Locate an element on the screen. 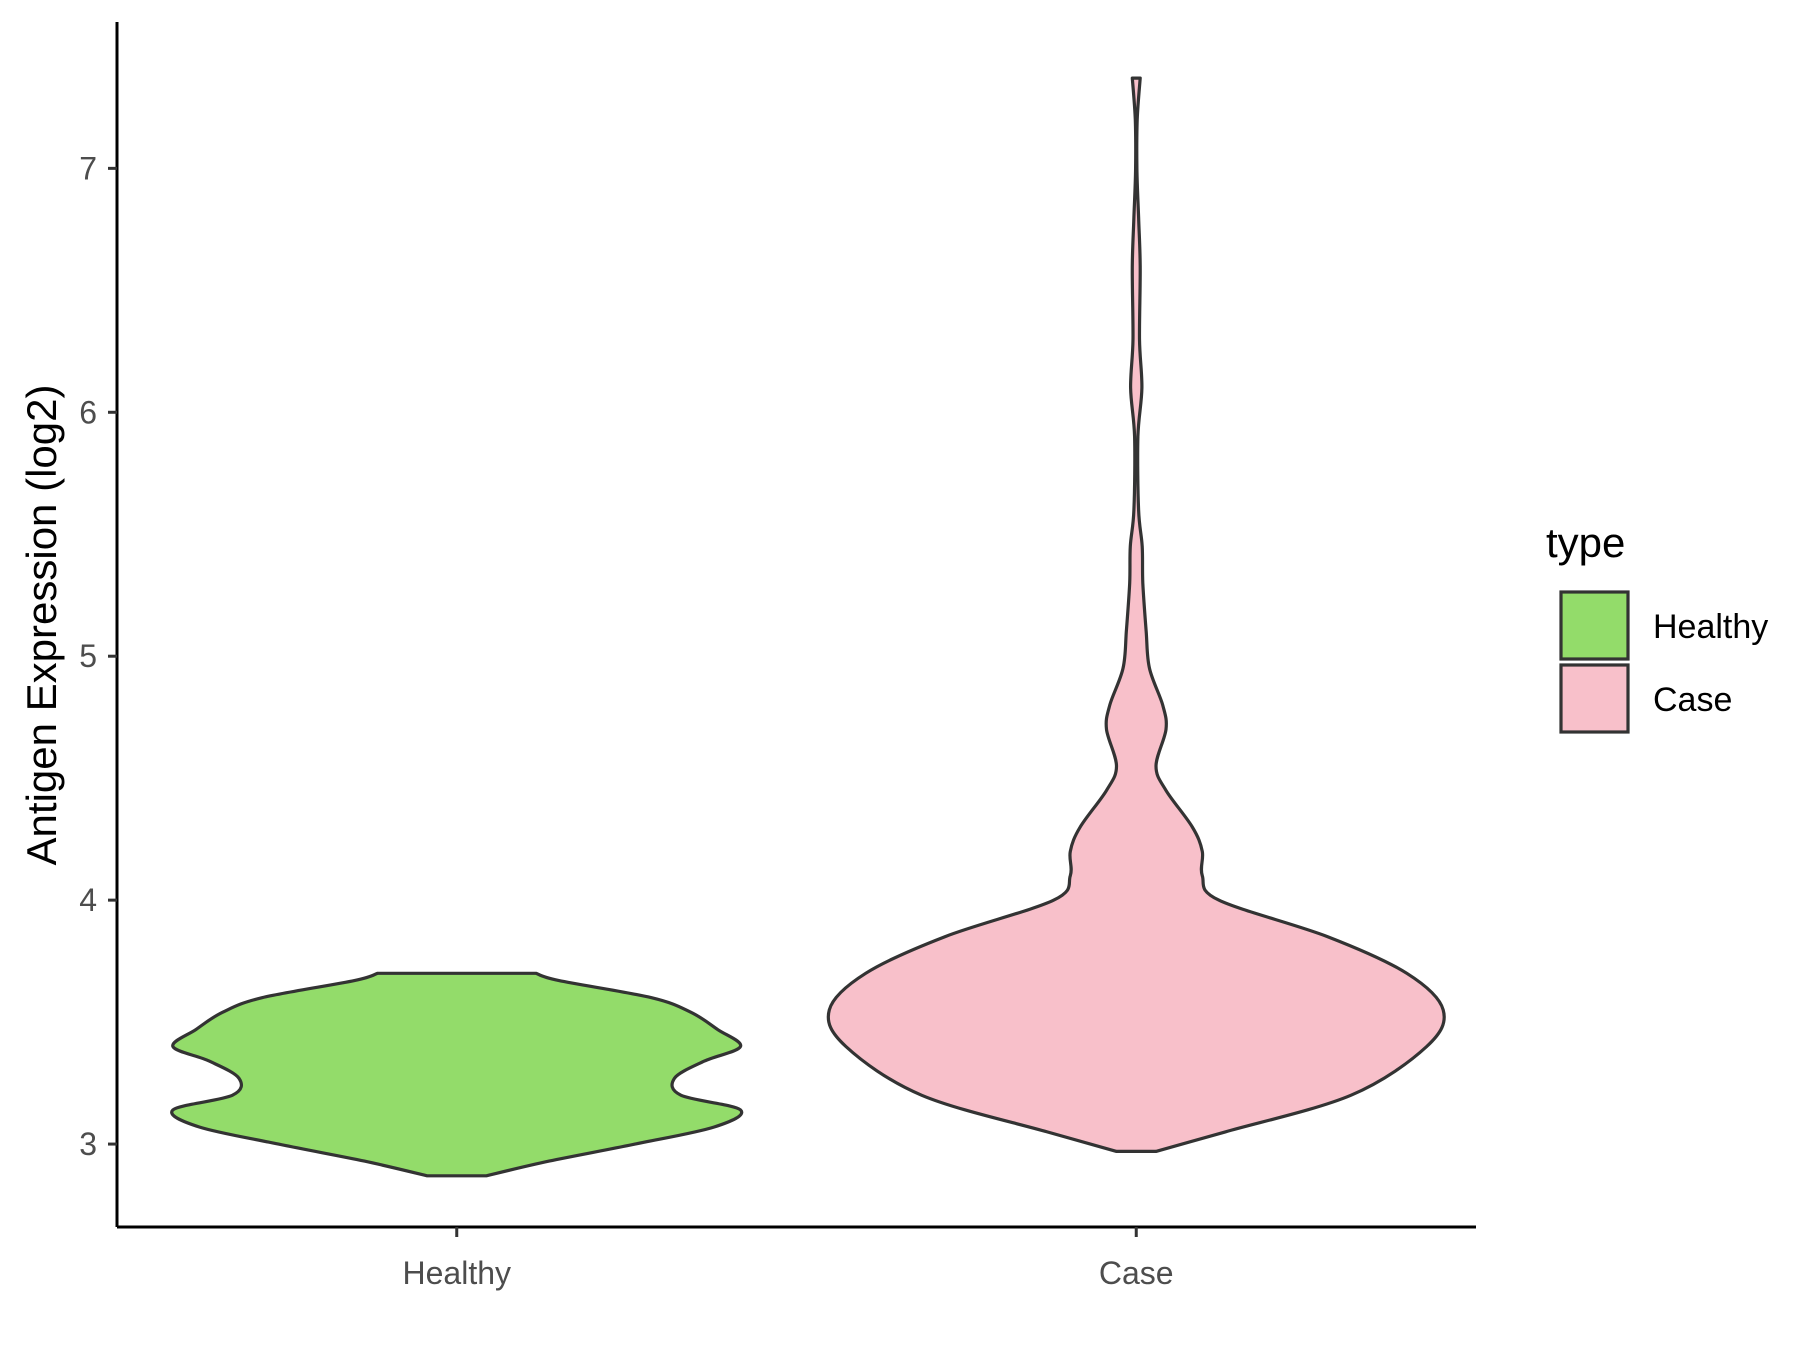  y-tick-label: 7 is located at coordinates (88, 168).